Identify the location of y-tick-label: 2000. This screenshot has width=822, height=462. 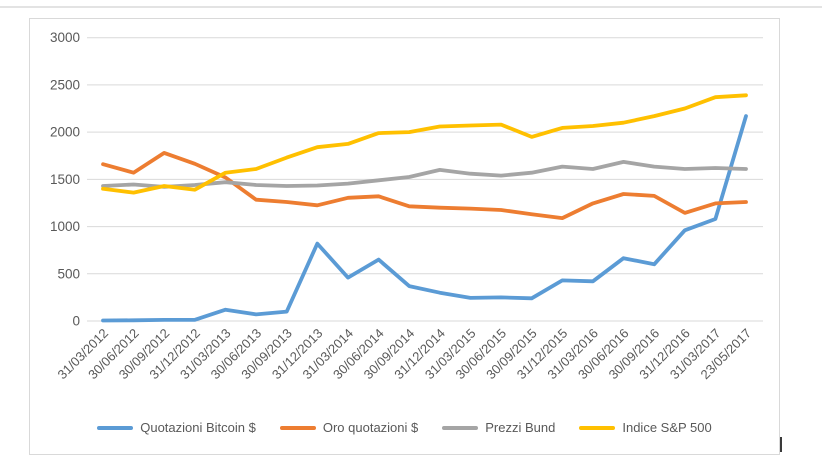
(65, 132).